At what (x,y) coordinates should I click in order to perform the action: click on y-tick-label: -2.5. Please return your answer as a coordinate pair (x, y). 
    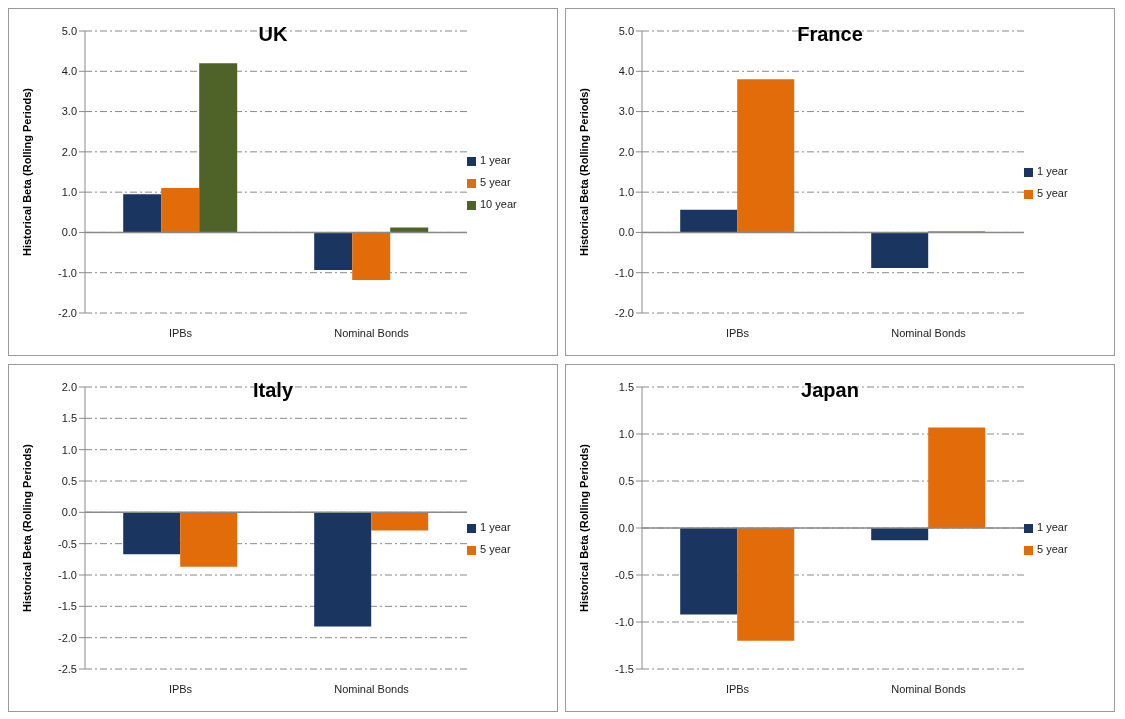
    Looking at the image, I should click on (67, 668).